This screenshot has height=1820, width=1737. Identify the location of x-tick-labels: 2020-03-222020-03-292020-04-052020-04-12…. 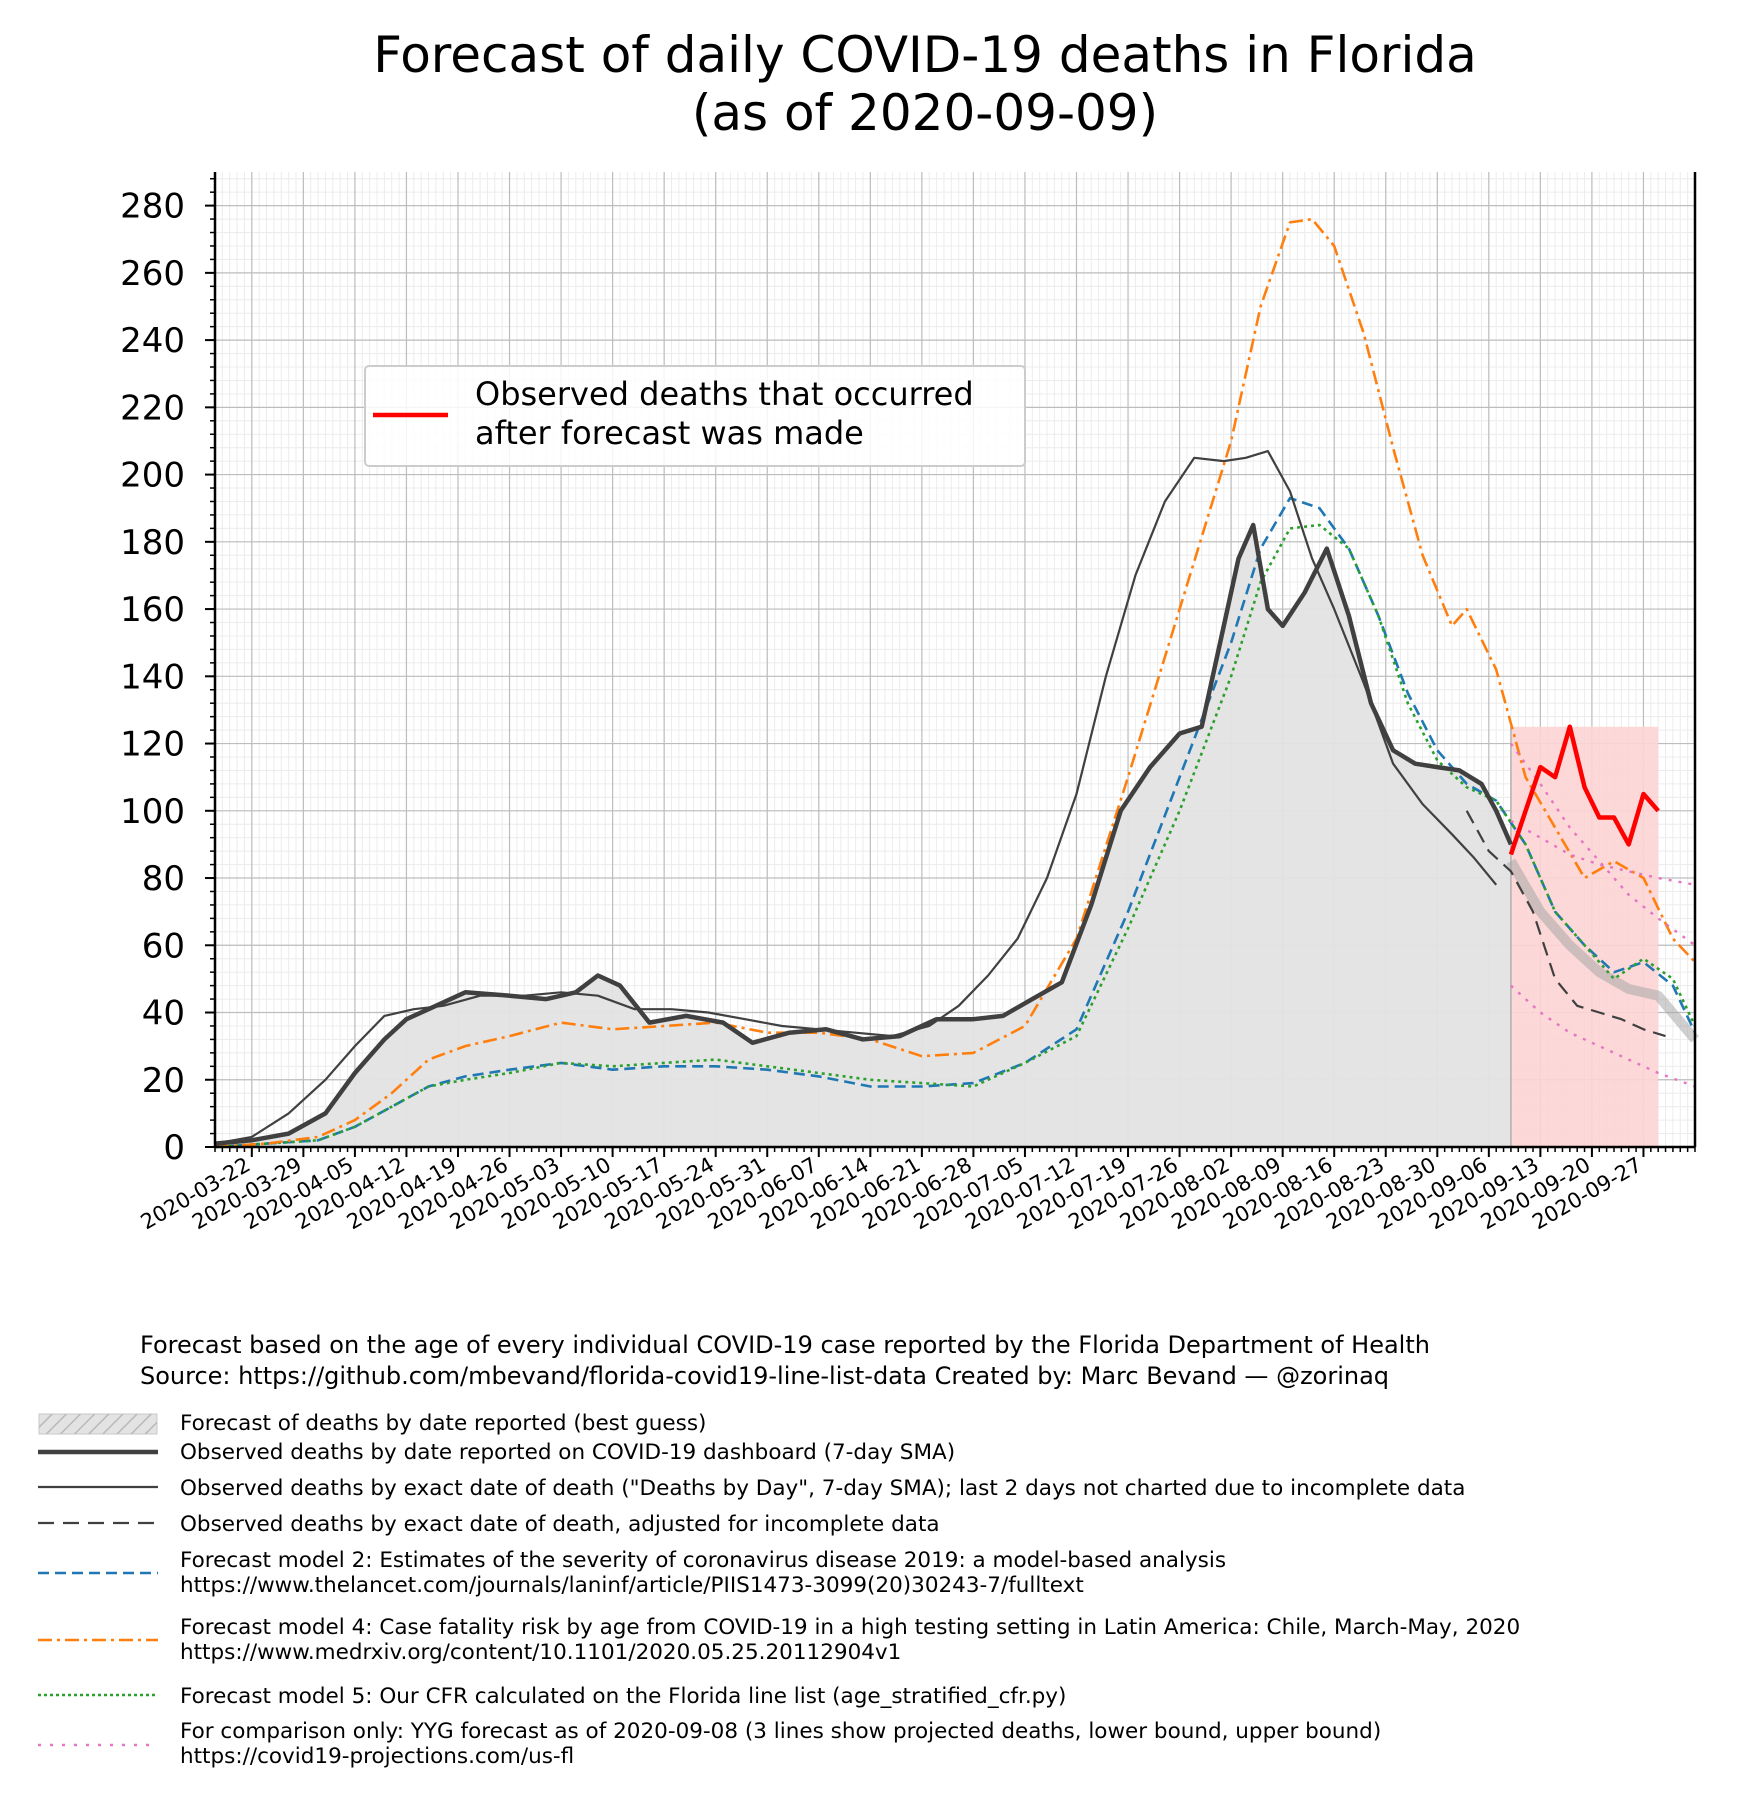
(891, 1194).